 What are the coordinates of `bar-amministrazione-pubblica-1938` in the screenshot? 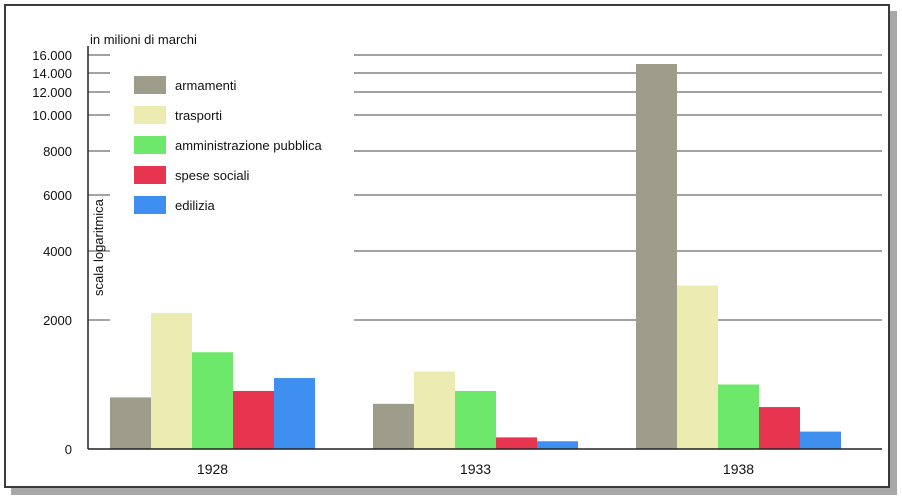 It's located at (738, 416).